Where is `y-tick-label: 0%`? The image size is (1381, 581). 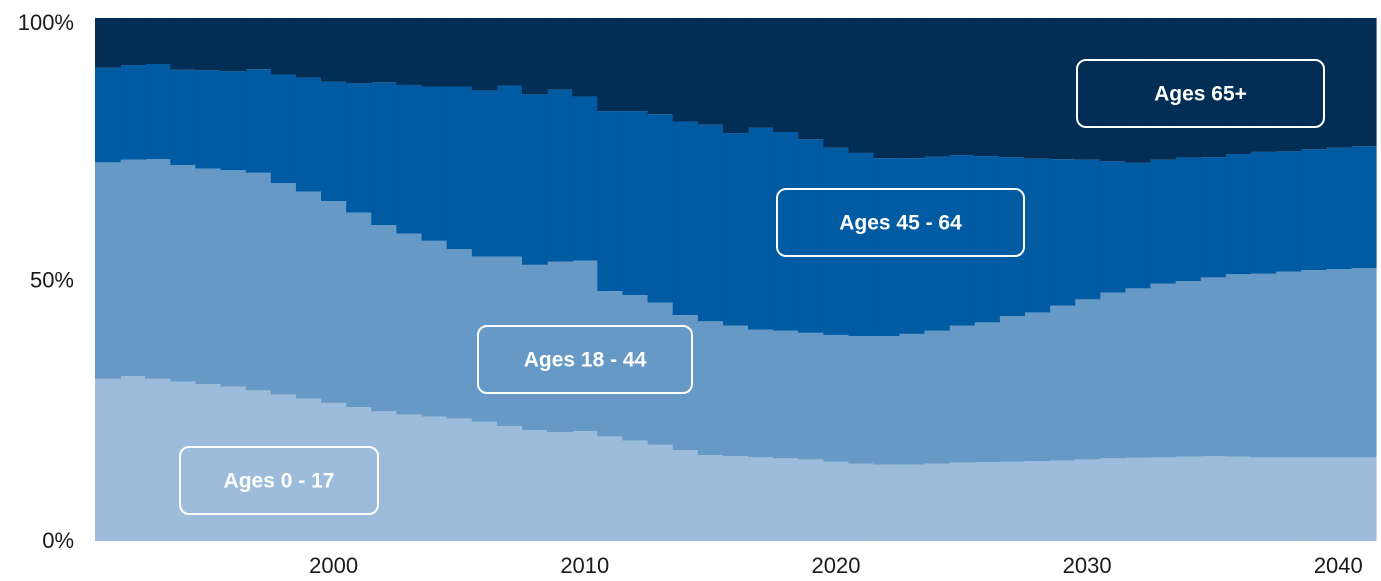
y-tick-label: 0% is located at coordinates (58, 540).